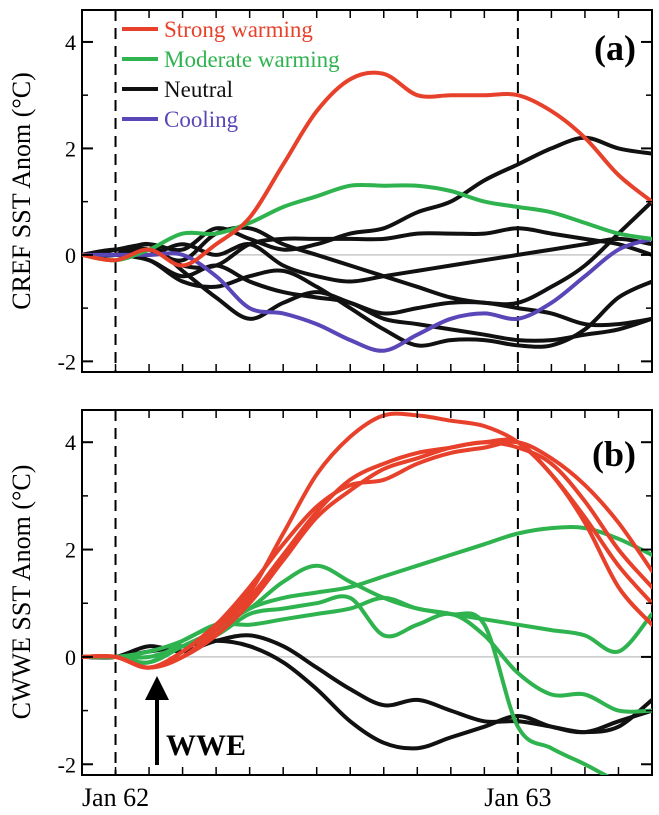  Describe the element at coordinates (517, 797) in the screenshot. I see `x-tick-label: Jan 63` at that location.